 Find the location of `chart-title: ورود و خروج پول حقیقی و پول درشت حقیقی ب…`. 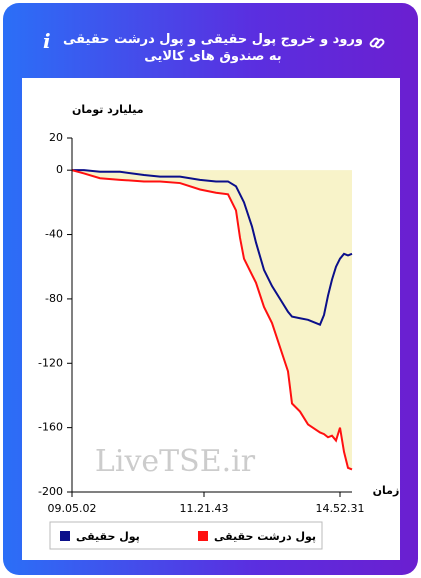

chart-title: ورود و خروج پول حقیقی و پول درشت حقیقی ب… is located at coordinates (213, 48).